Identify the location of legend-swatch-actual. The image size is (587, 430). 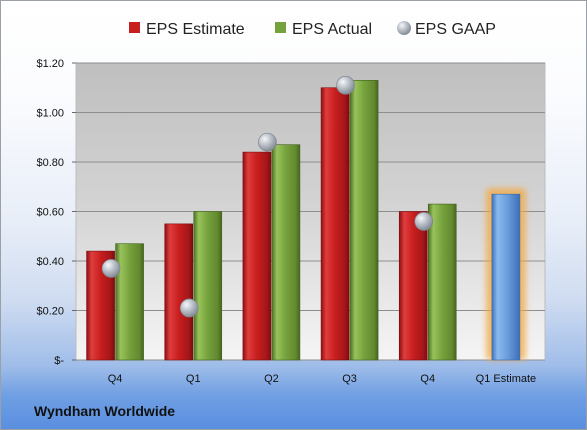
(280, 27).